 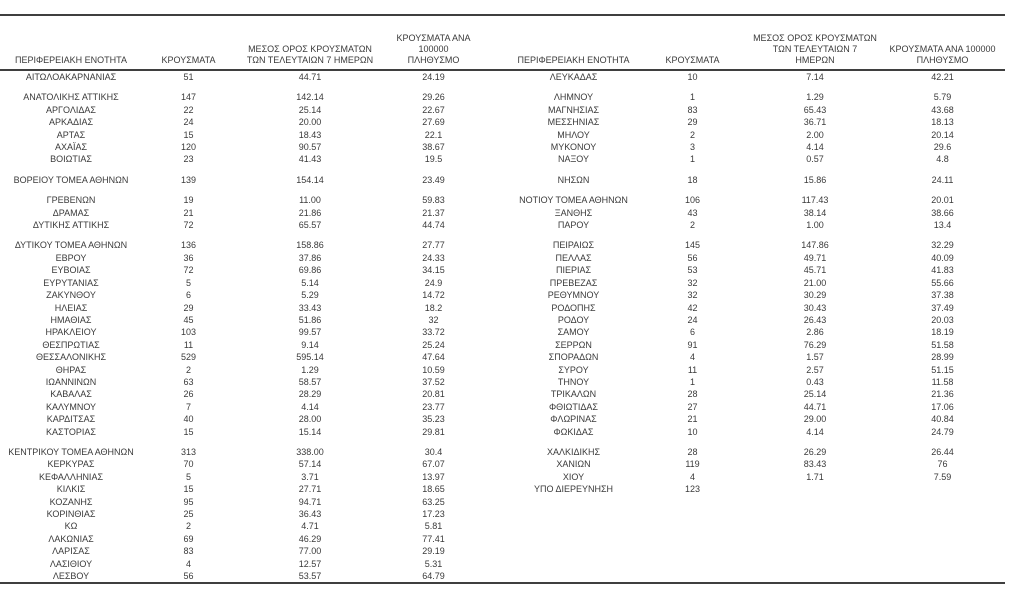 I want to click on header-cases-right: ΚΡΟΥΣΜΑΤΑ, so click(x=692, y=43).